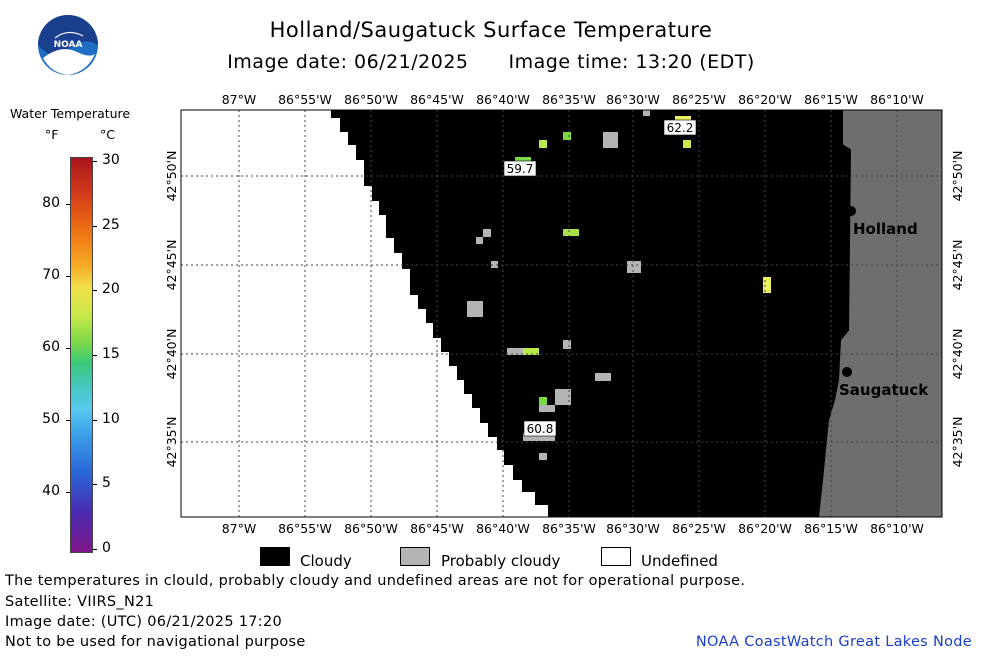  Describe the element at coordinates (540, 429) in the screenshot. I see `temp-label: 60.8` at that location.